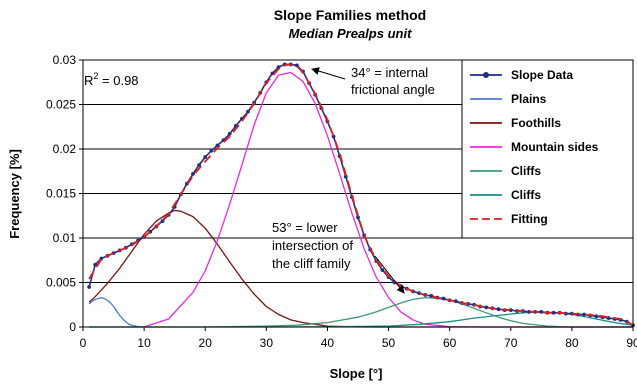 The width and height of the screenshot is (637, 385). I want to click on x-tick-label: 80, so click(572, 343).